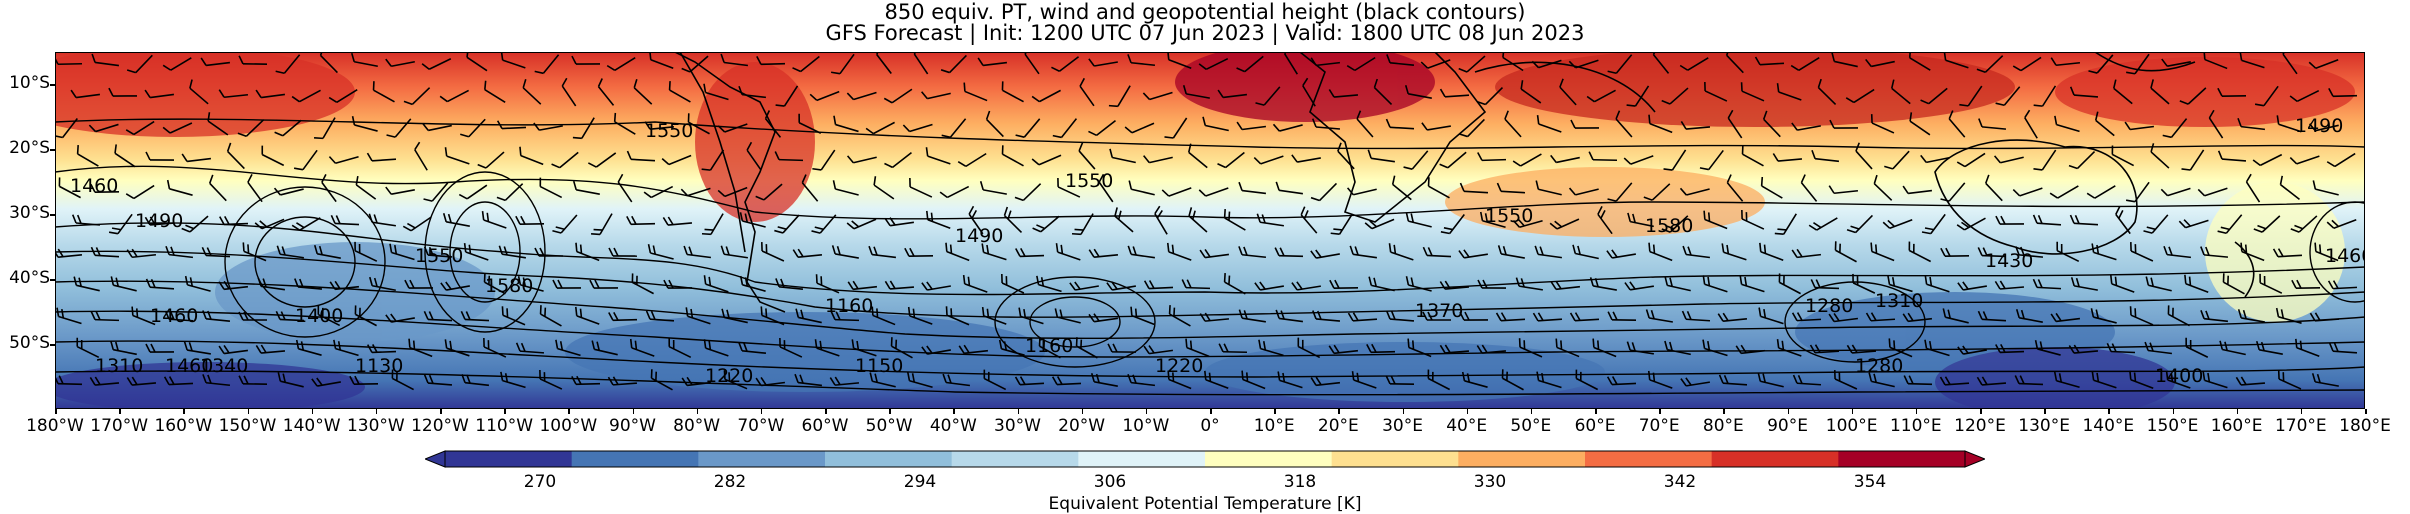 This screenshot has height=514, width=2410. Describe the element at coordinates (319, 316) in the screenshot. I see `contour-label: 1400` at that location.